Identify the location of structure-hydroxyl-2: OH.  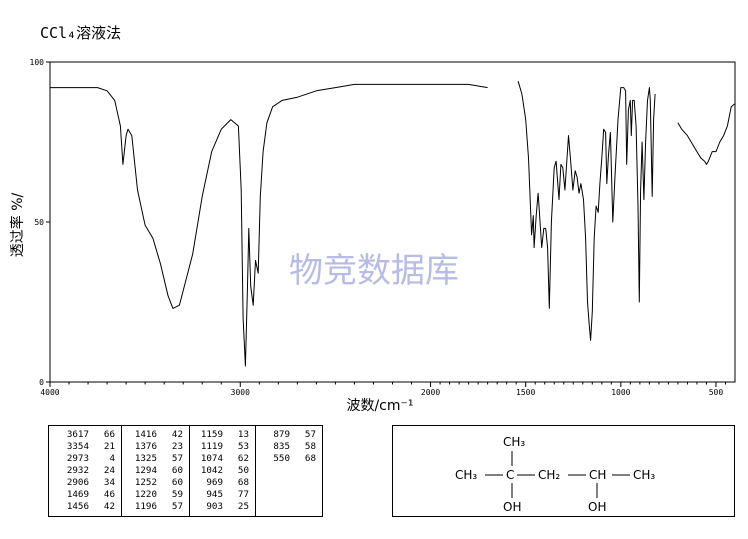
(597, 507).